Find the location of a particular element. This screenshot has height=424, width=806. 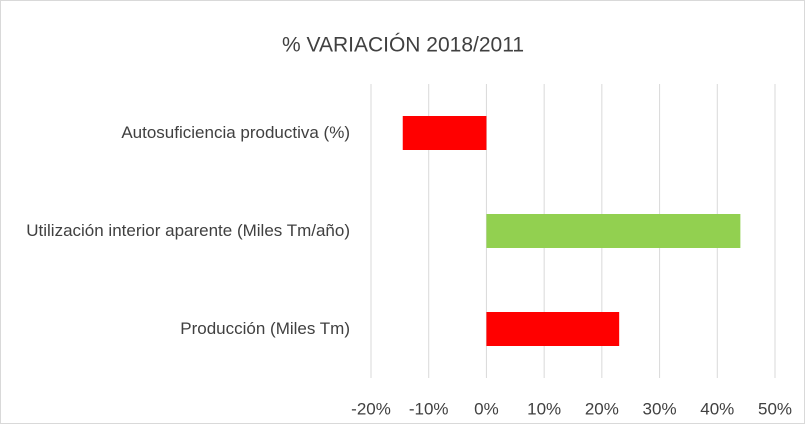

x-tick-label: 30% is located at coordinates (660, 408).